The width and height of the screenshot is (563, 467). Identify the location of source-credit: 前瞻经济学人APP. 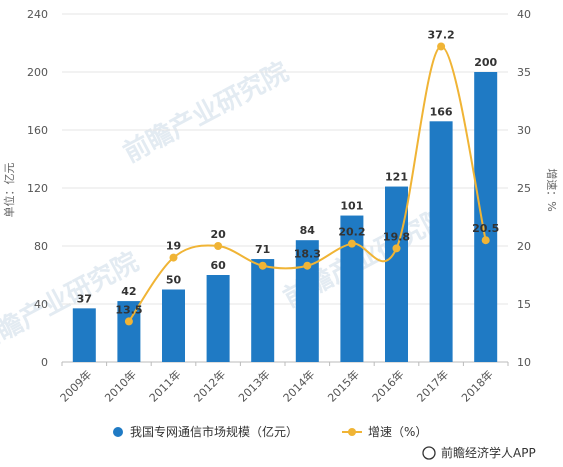
(479, 452).